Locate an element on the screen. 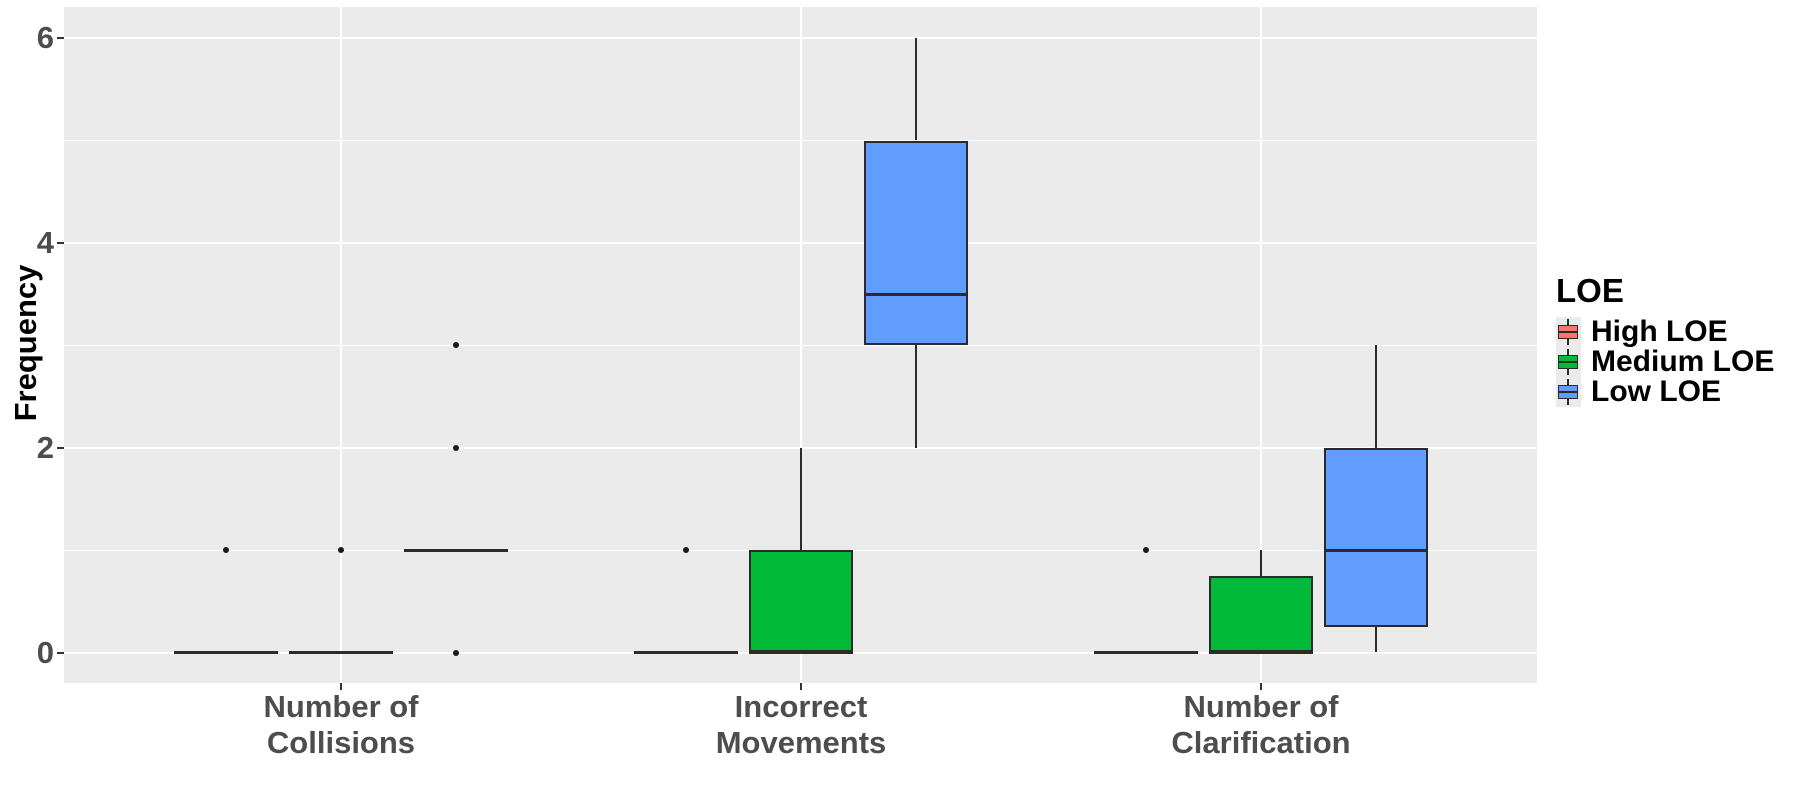  x-category-label: Incorrect Movements is located at coordinates (801, 725).